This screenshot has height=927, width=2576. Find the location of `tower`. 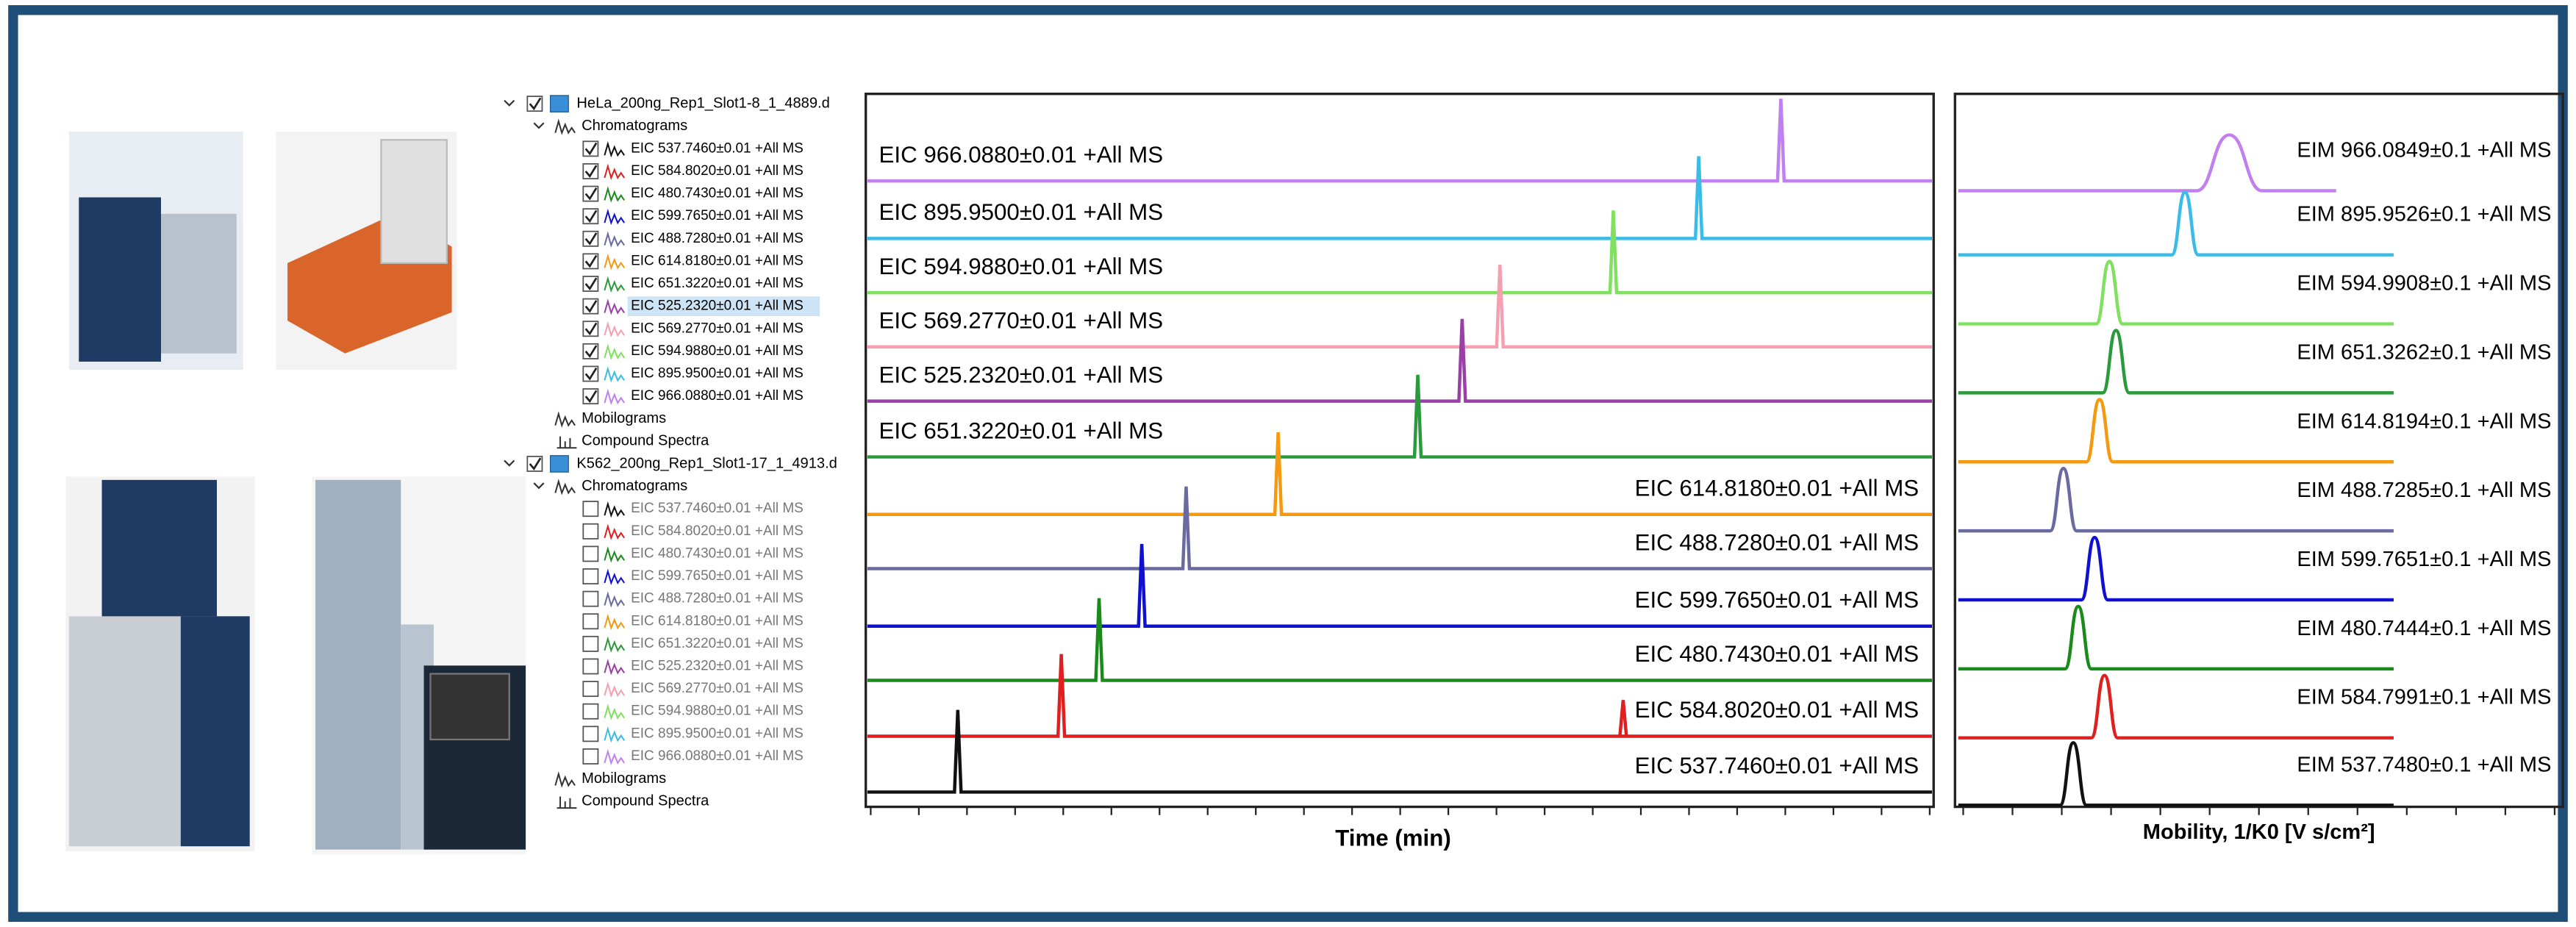

tower is located at coordinates (358, 665).